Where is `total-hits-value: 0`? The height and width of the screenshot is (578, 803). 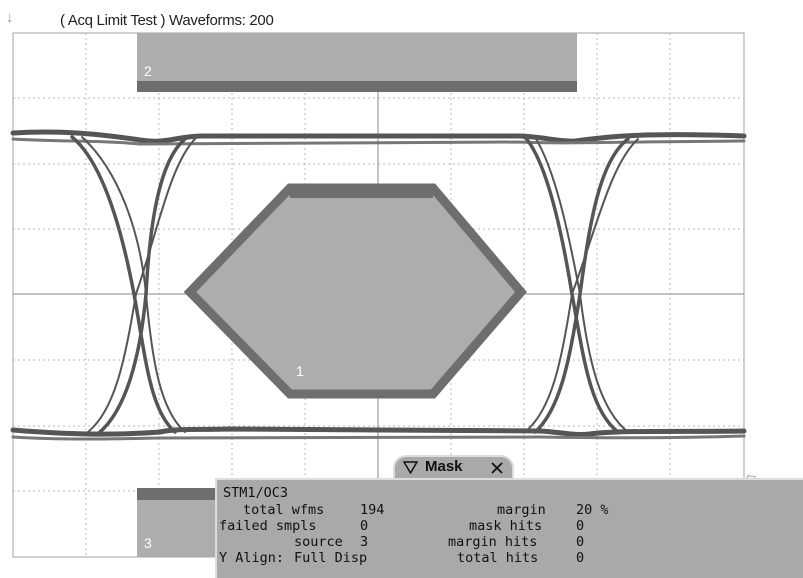 total-hits-value: 0 is located at coordinates (580, 558).